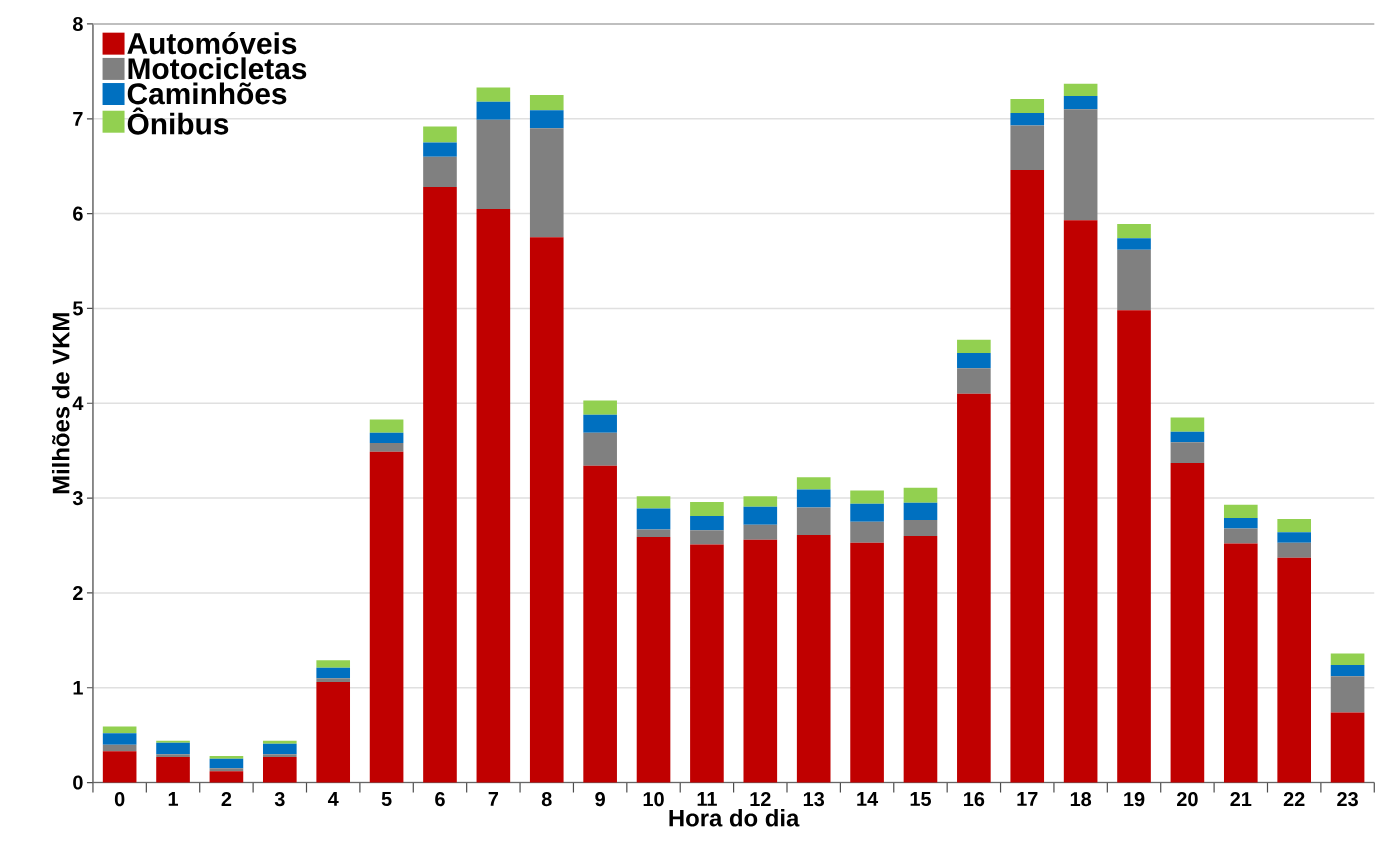  I want to click on x-tick-label: 16, so click(974, 799).